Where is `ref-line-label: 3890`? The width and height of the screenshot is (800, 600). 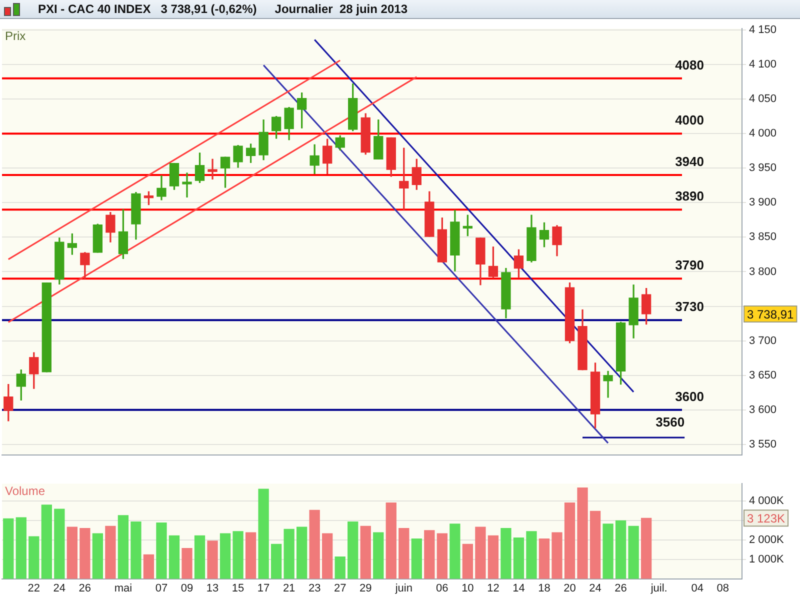 ref-line-label: 3890 is located at coordinates (689, 196).